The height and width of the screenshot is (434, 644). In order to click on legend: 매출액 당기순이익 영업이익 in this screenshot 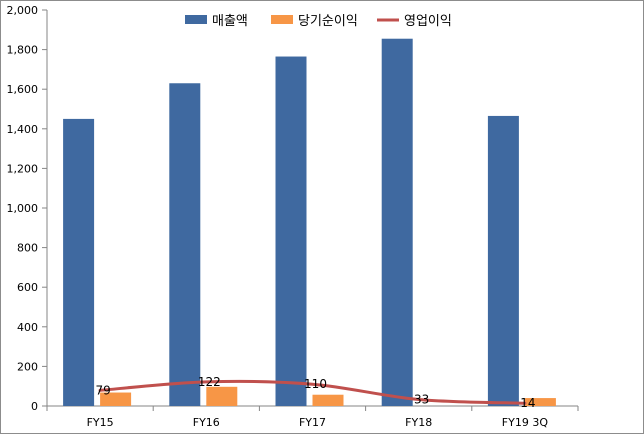, I will do `click(318, 21)`.